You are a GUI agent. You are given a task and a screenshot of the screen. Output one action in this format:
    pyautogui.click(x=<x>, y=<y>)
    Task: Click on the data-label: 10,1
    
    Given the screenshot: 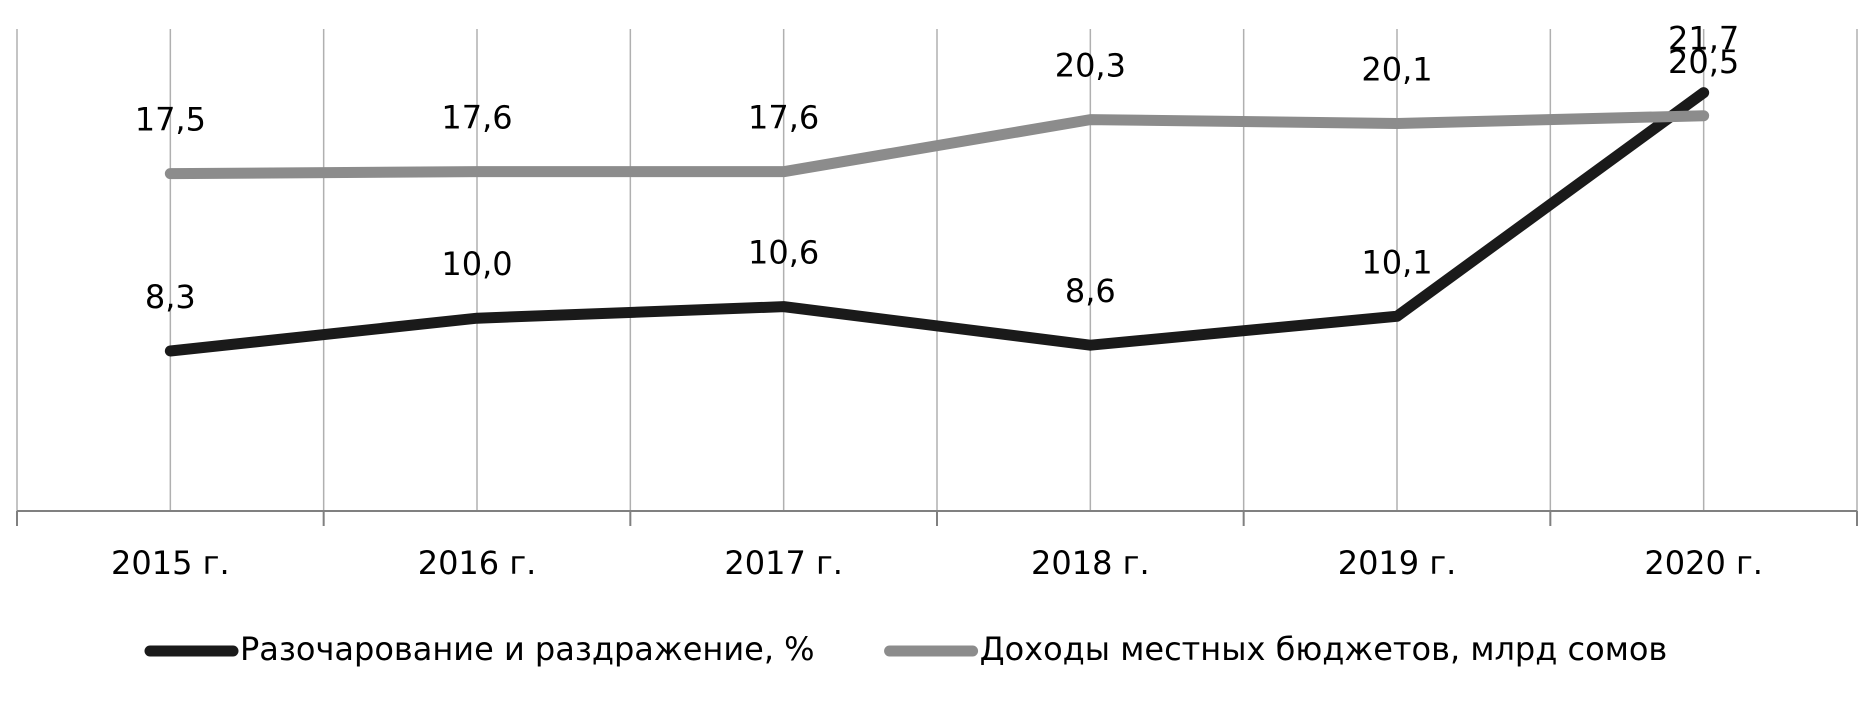 What is the action you would take?
    pyautogui.click(x=1396, y=262)
    